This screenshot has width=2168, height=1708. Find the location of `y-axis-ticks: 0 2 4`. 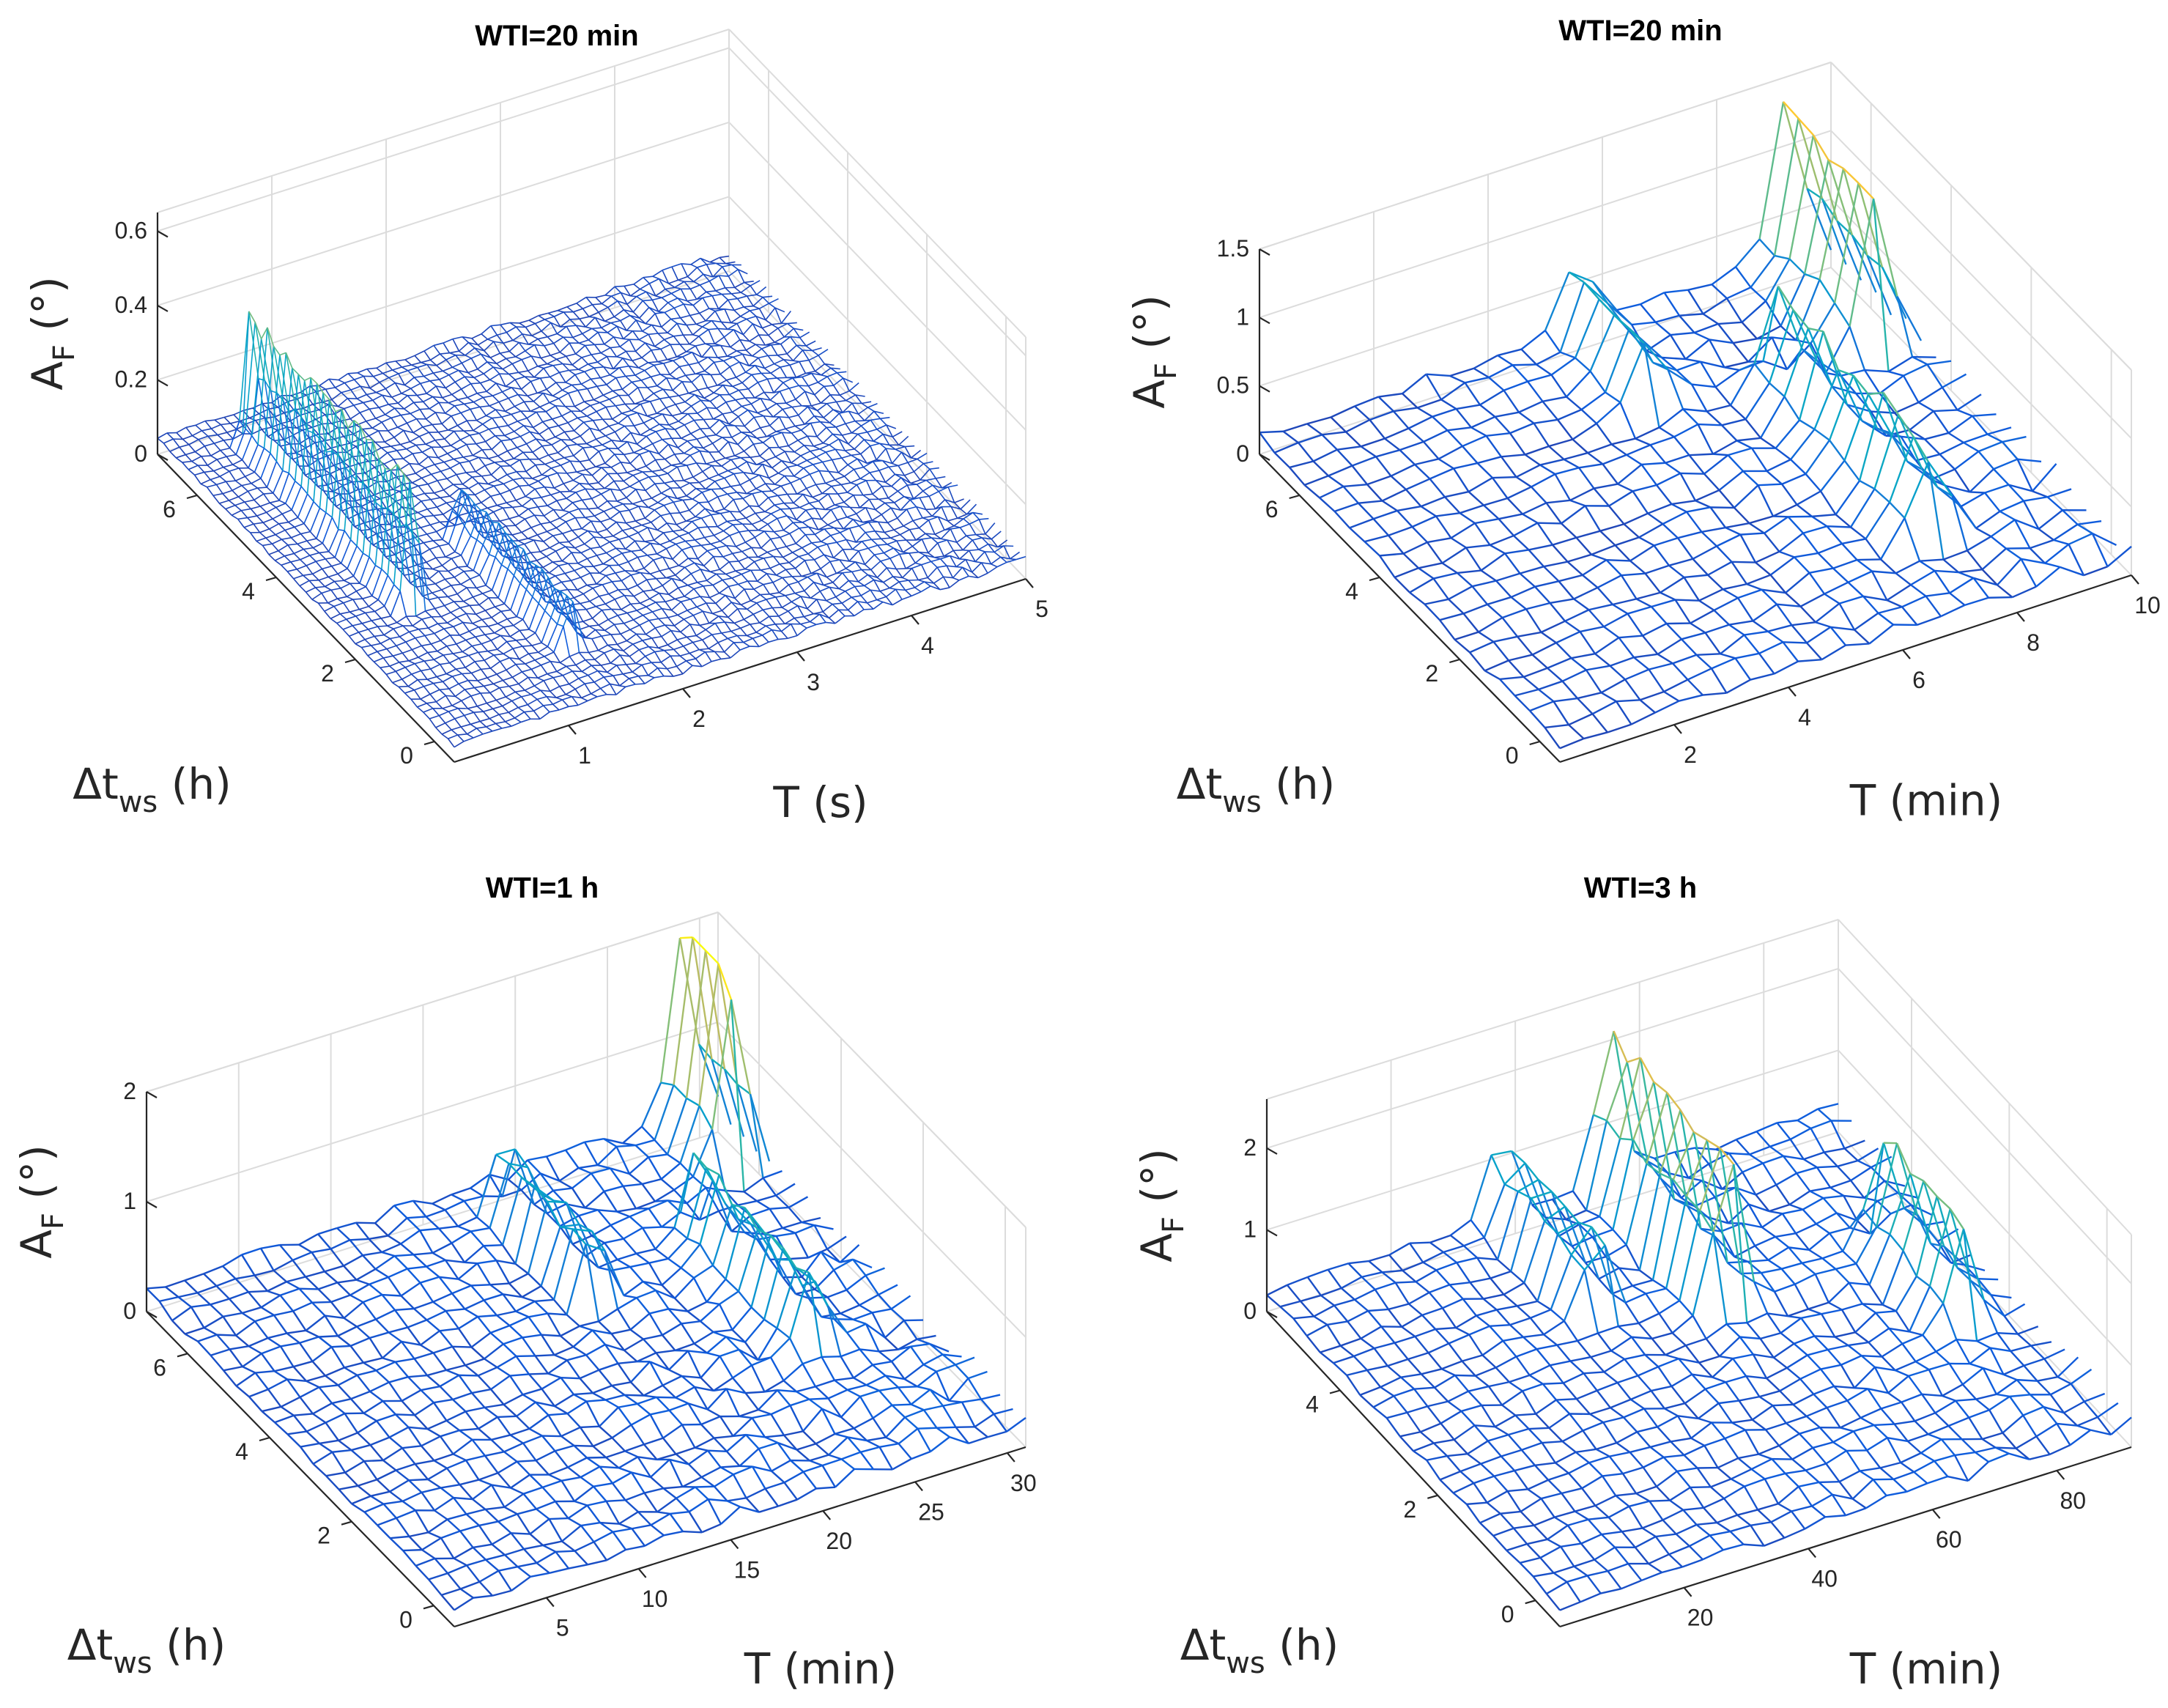

y-axis-ticks: 0 2 4 is located at coordinates (1421, 1508).